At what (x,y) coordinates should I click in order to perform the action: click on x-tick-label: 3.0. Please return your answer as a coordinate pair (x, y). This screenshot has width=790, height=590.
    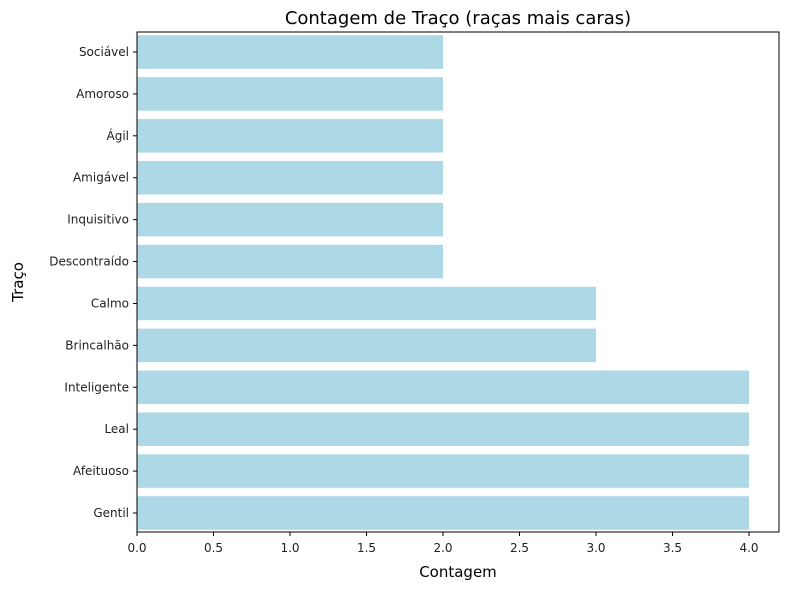
    Looking at the image, I should click on (595, 548).